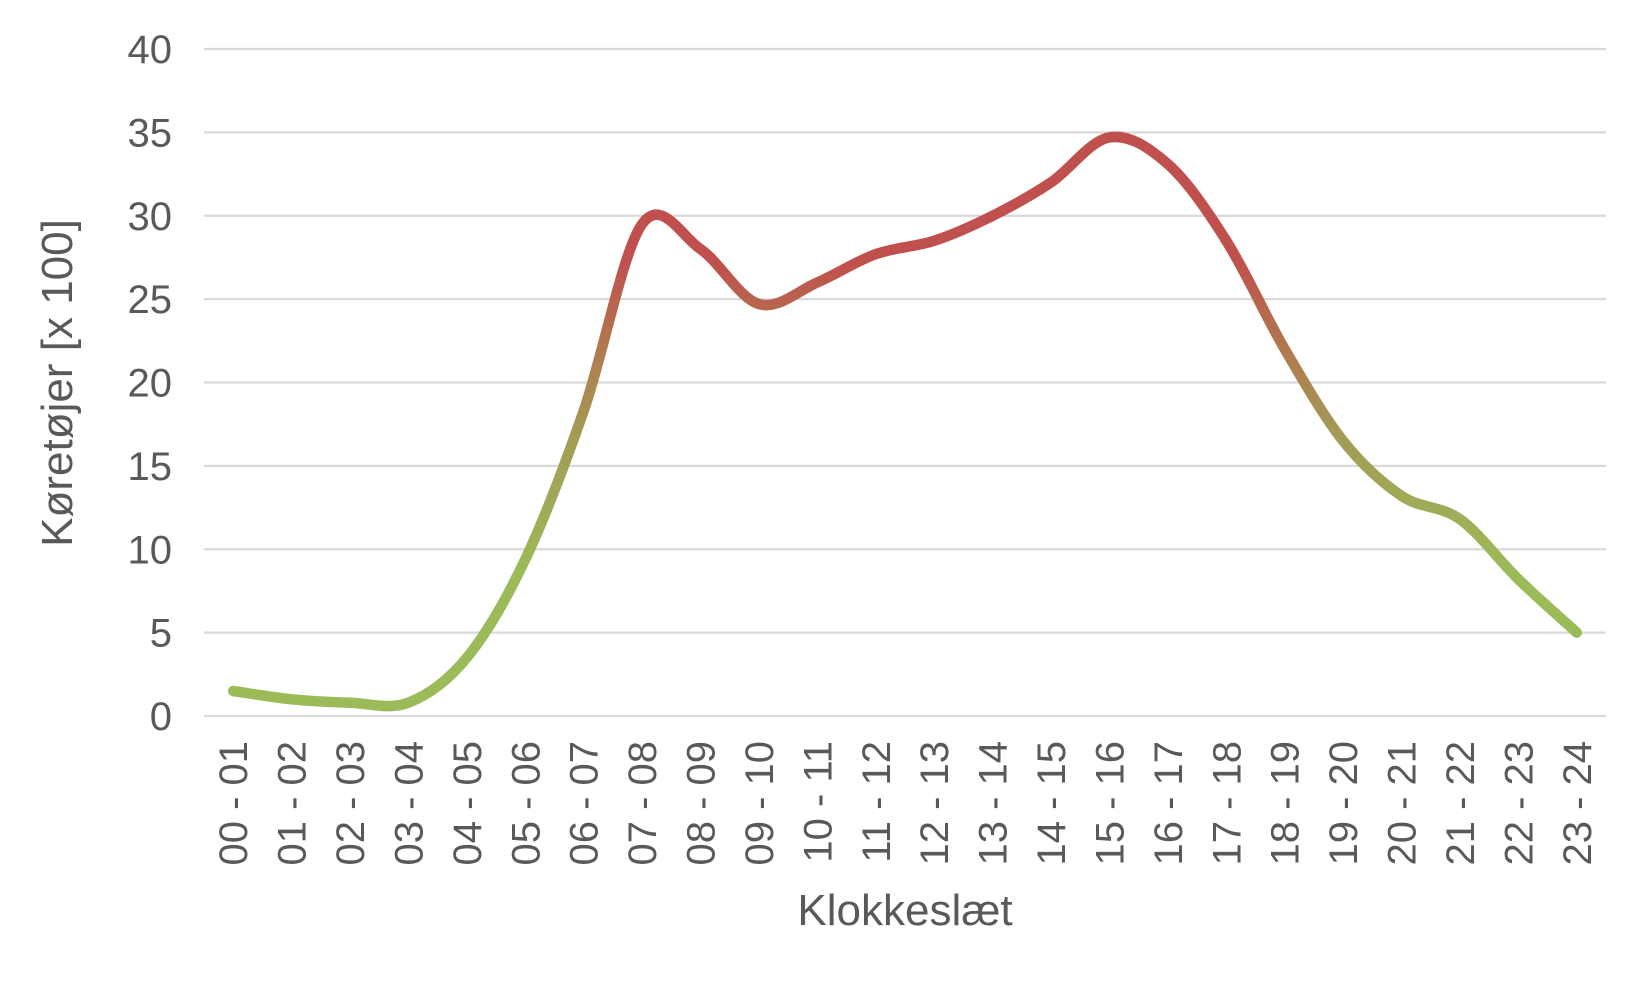 The width and height of the screenshot is (1650, 994). I want to click on x-tick-label: 20 - 21, so click(1403, 803).